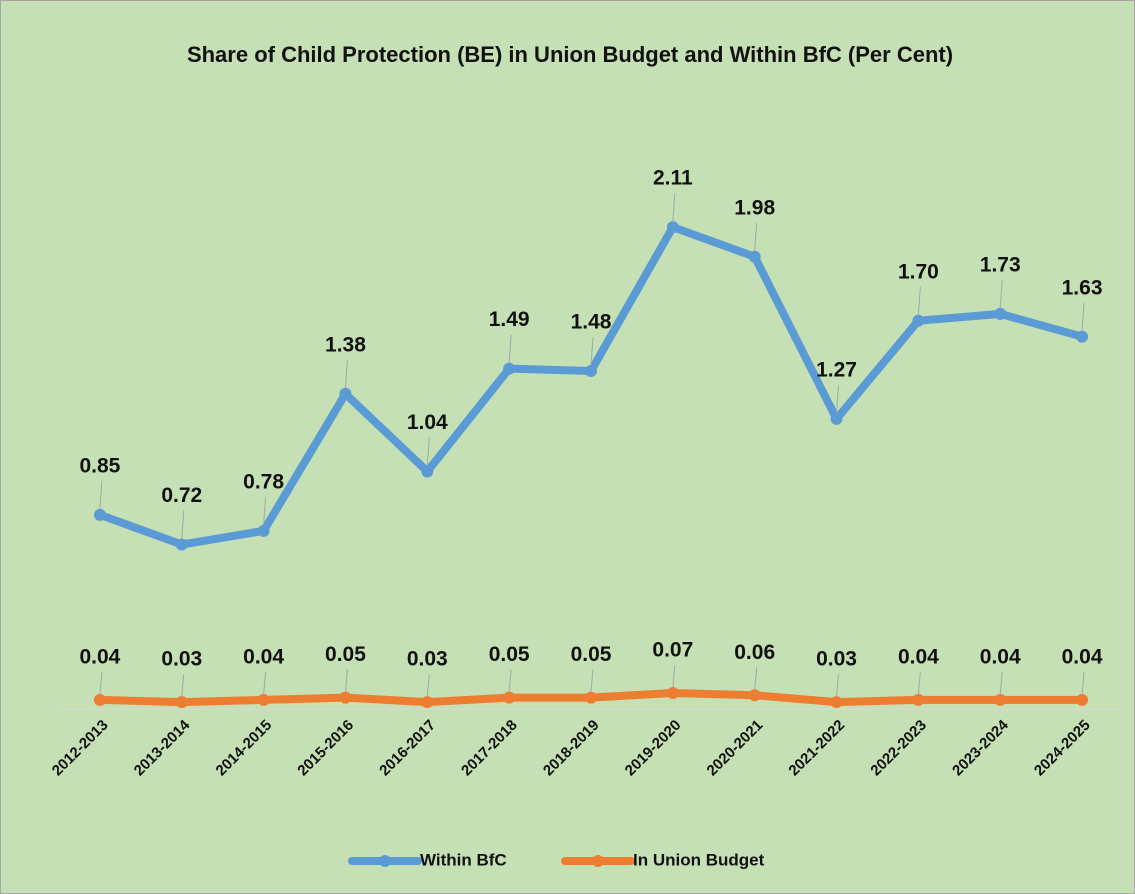  I want to click on x-tick-label: 2019-2020, so click(653, 748).